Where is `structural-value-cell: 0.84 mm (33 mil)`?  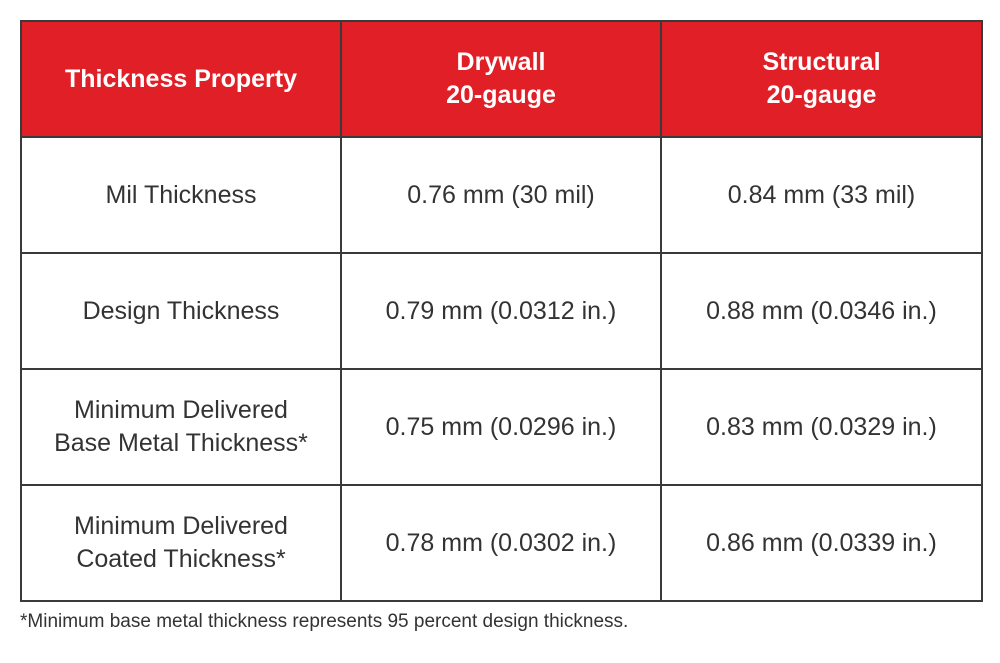 structural-value-cell: 0.84 mm (33 mil) is located at coordinates (821, 195).